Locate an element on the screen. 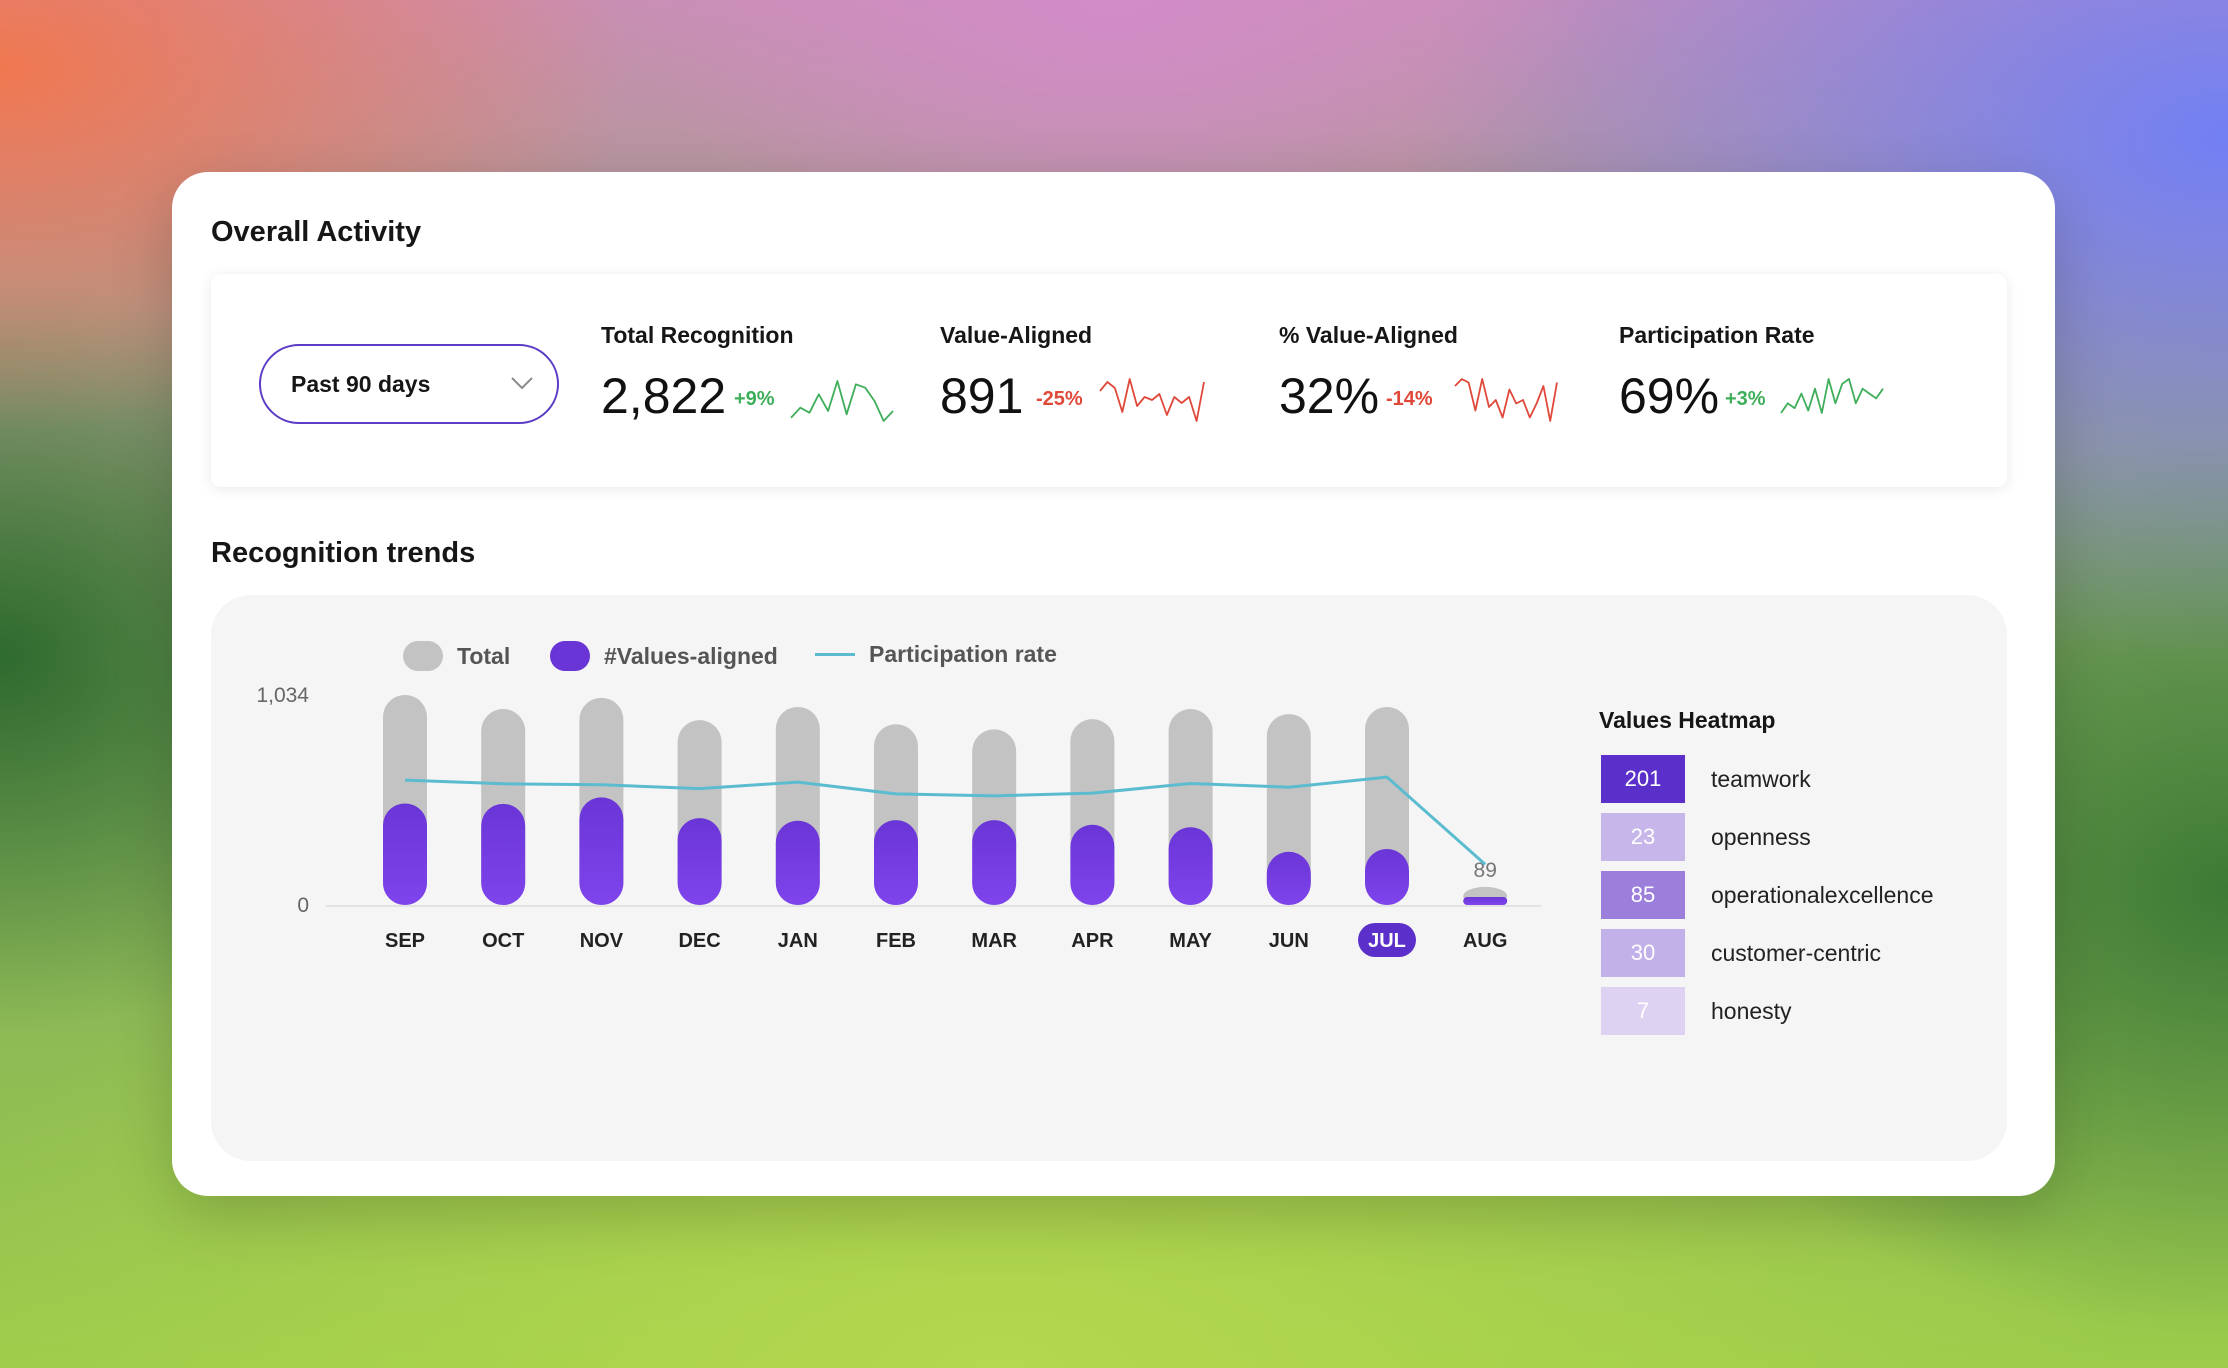 The width and height of the screenshot is (2228, 1368). kpi-delta: -25% is located at coordinates (1059, 399).